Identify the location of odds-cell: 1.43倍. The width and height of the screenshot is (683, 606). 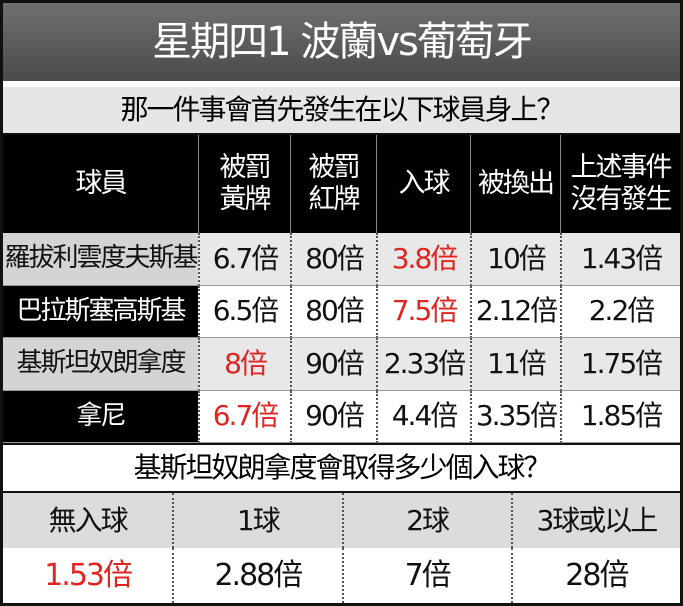
(620, 259).